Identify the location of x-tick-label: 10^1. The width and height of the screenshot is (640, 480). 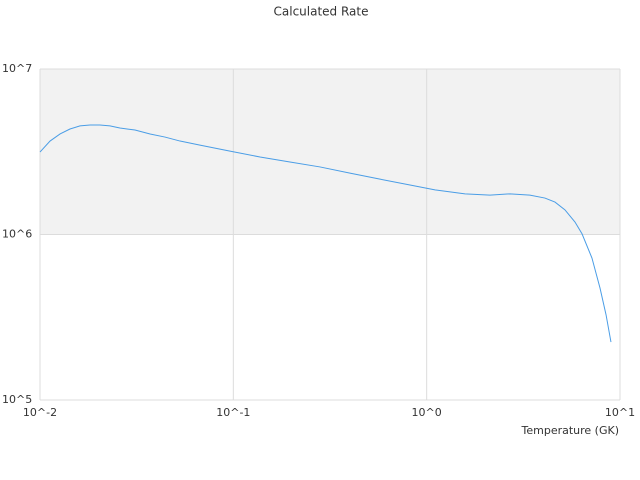
(620, 412).